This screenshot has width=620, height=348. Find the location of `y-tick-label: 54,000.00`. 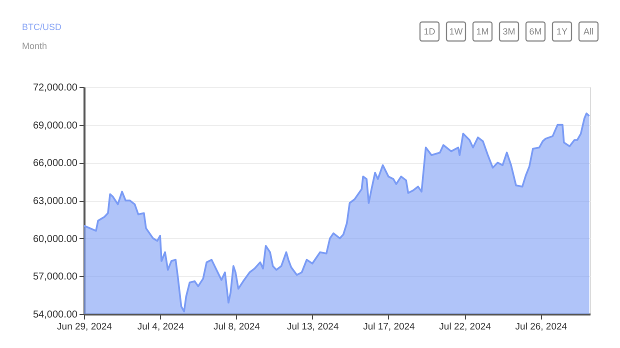

y-tick-label: 54,000.00 is located at coordinates (55, 315).